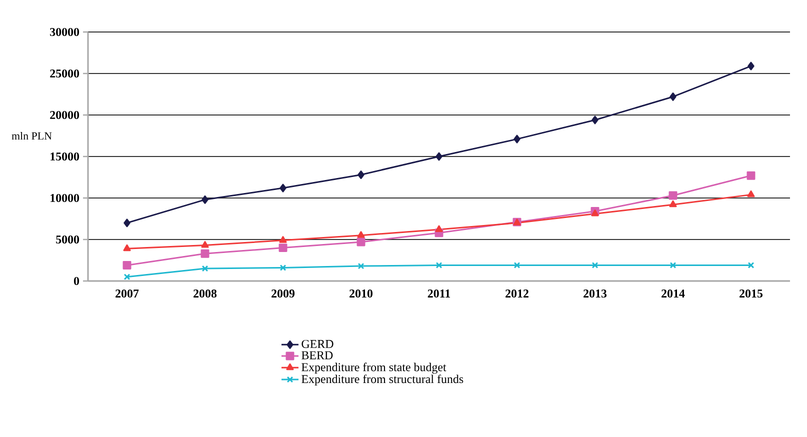 The width and height of the screenshot is (807, 437). I want to click on y-tick-label: 30000, so click(65, 32).